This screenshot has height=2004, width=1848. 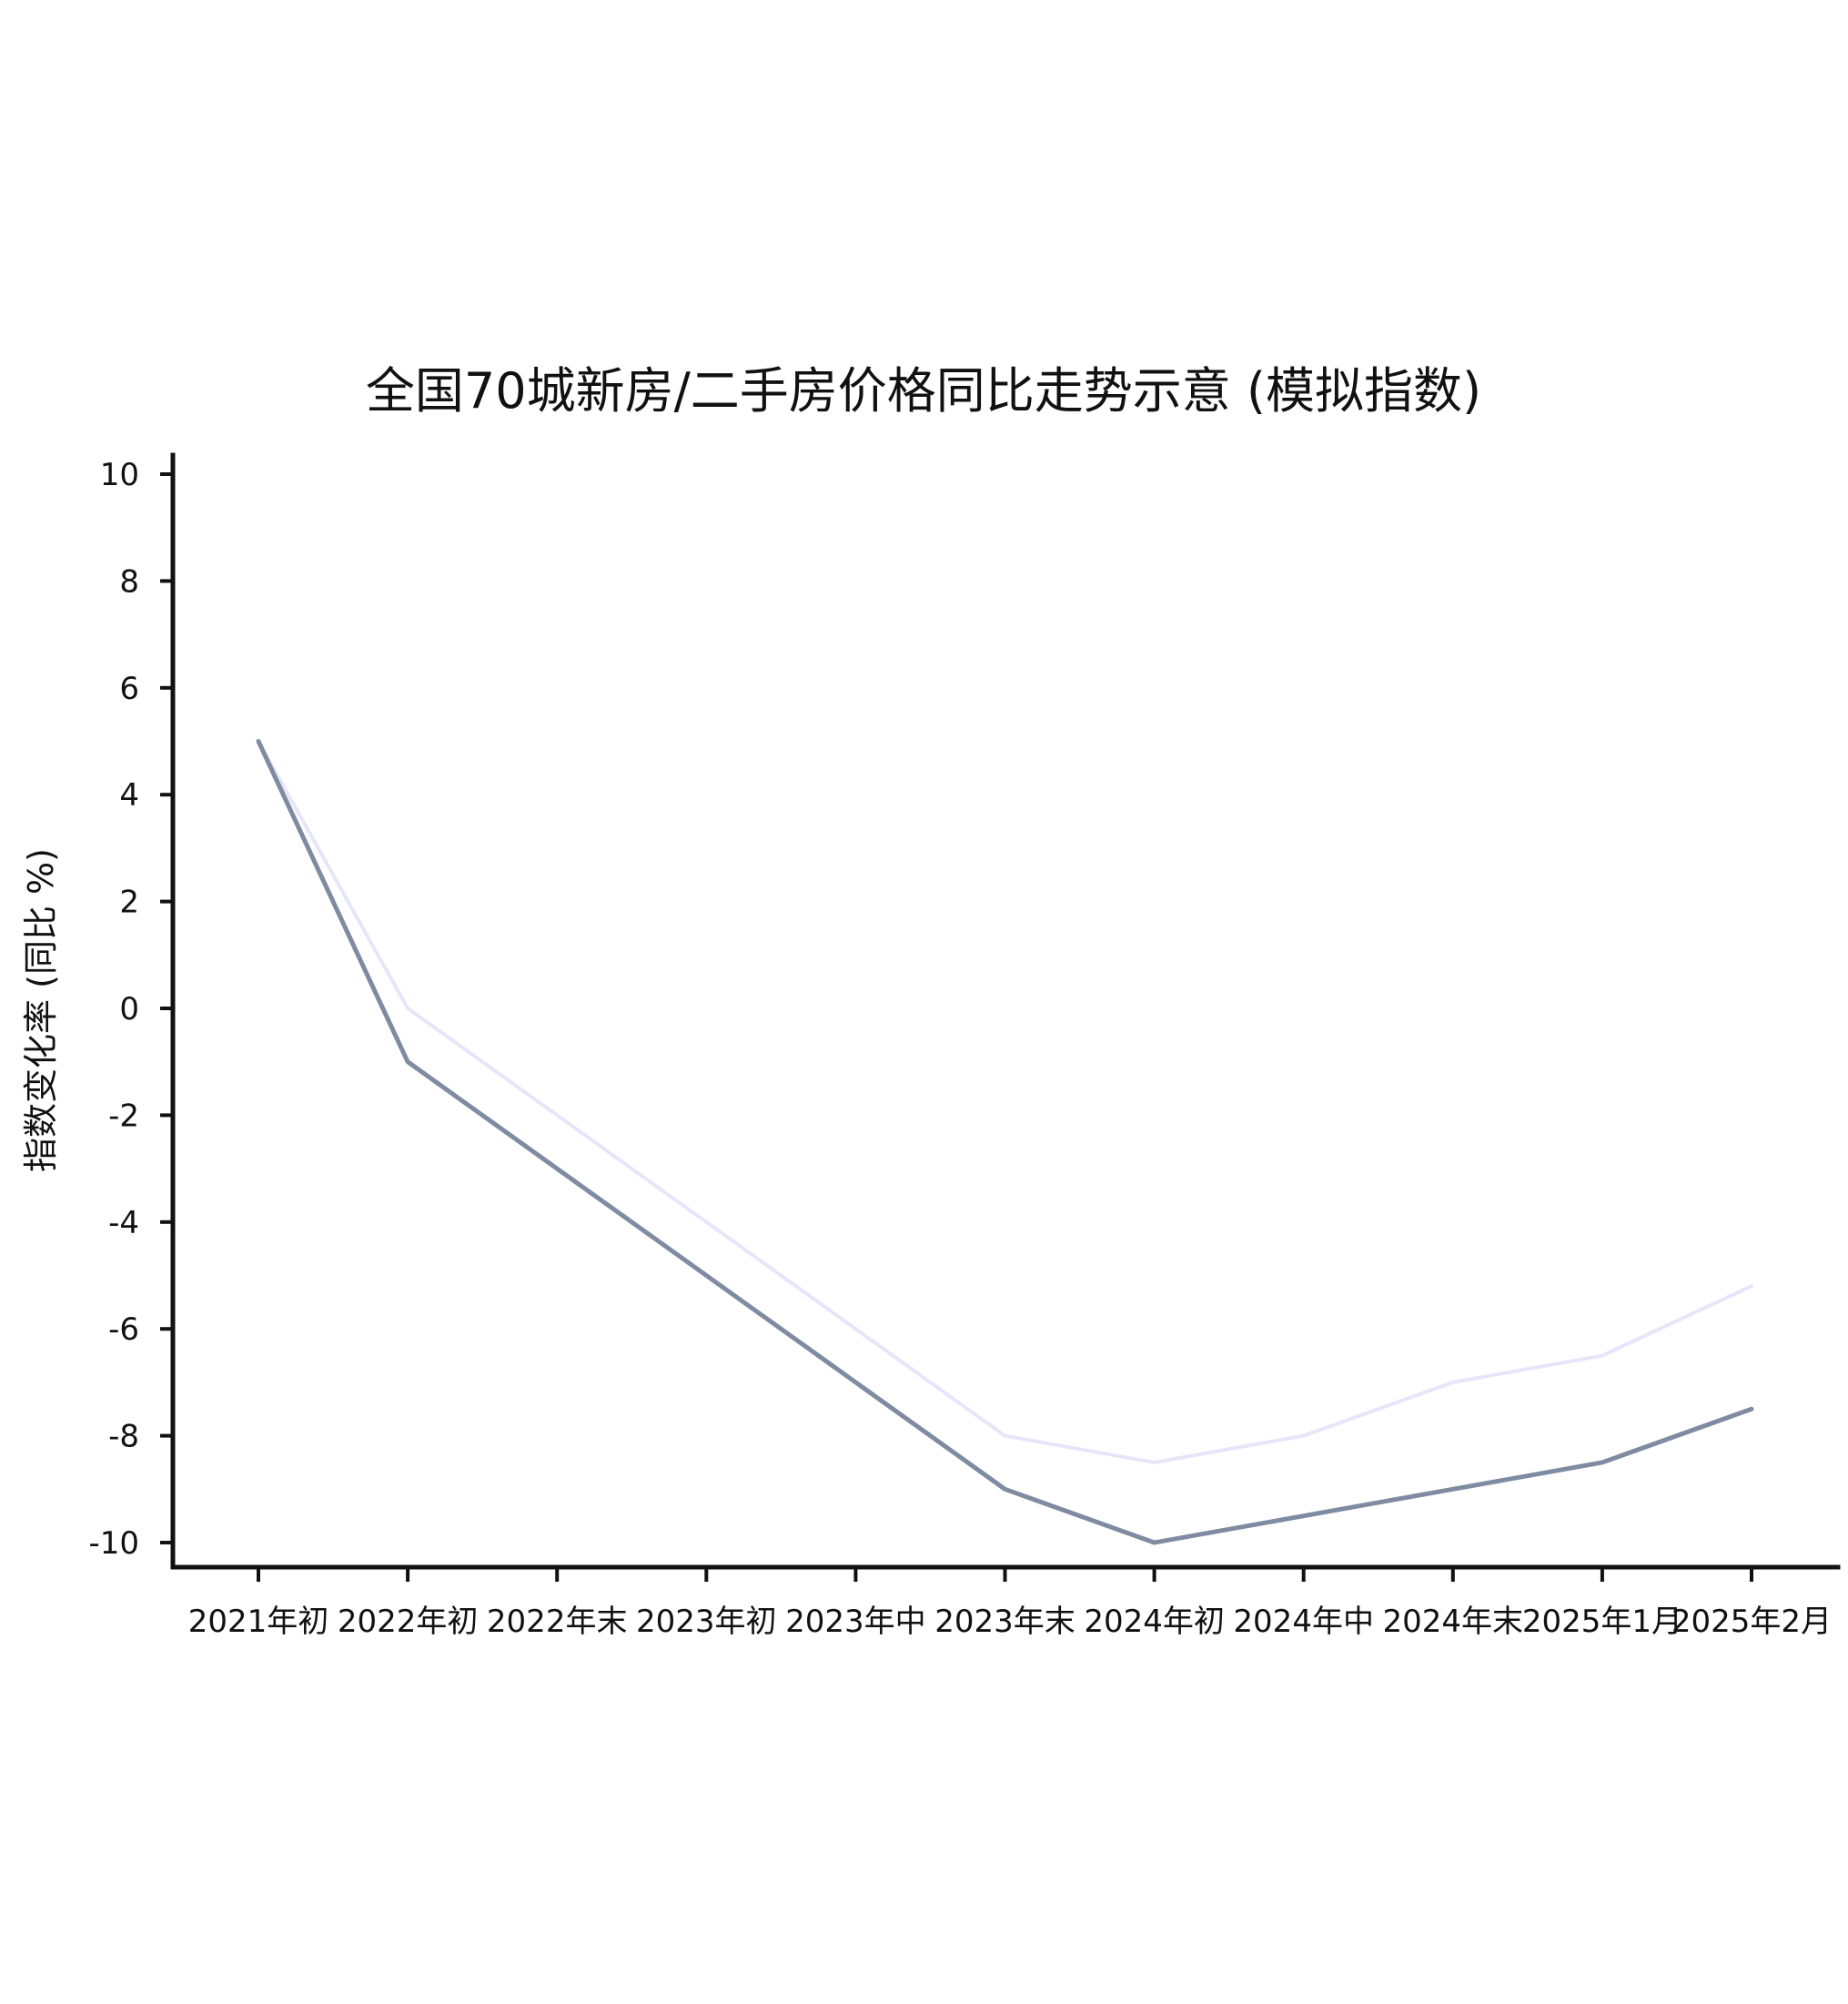 I want to click on y-tick-label: 4, so click(x=129, y=795).